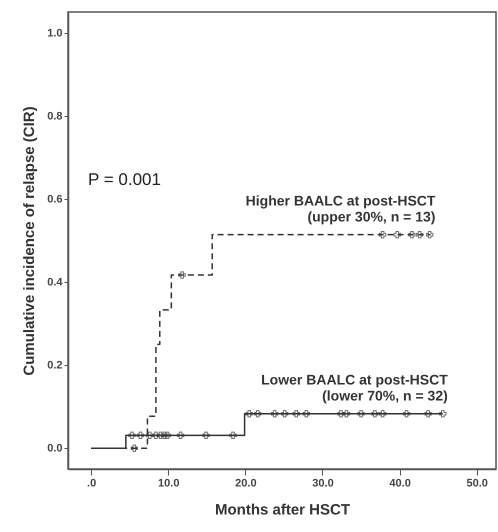 The height and width of the screenshot is (532, 498). Describe the element at coordinates (169, 484) in the screenshot. I see `x-tick-label: 10.0` at that location.